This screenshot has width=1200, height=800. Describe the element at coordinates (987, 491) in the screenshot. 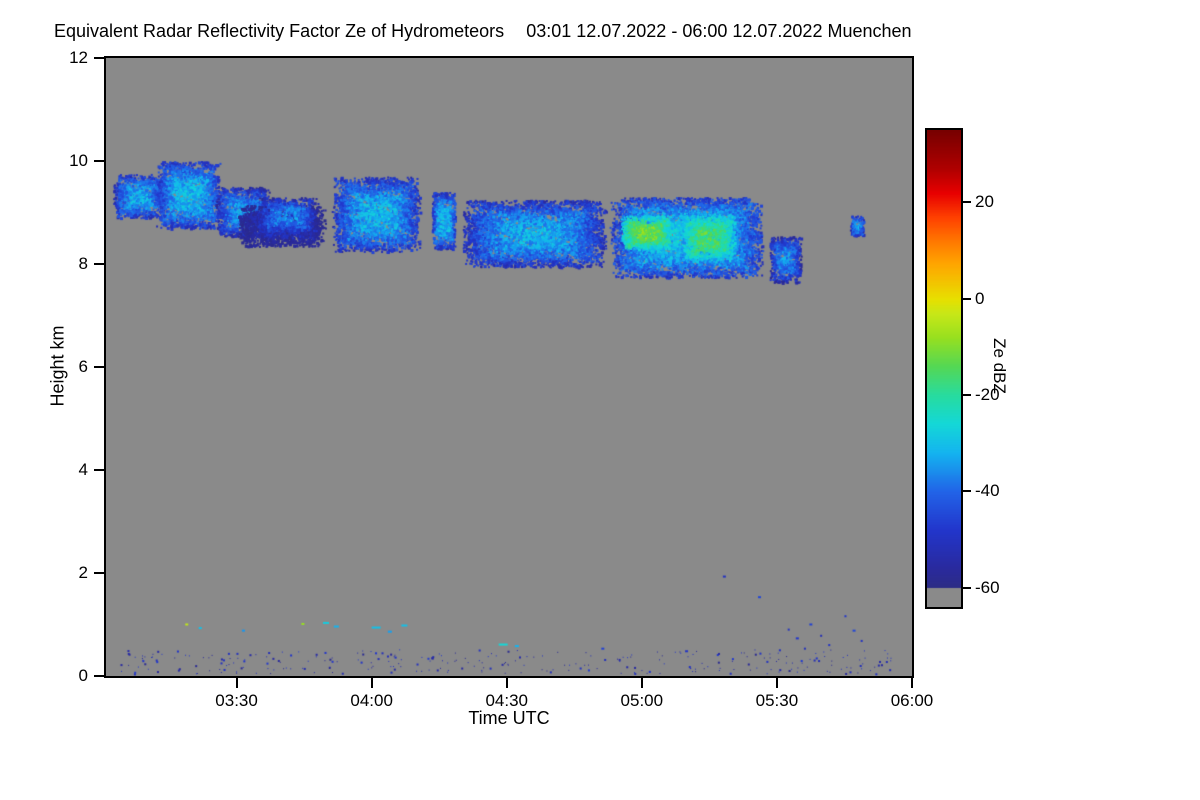

I see `colorbar-tick-label: -40` at that location.